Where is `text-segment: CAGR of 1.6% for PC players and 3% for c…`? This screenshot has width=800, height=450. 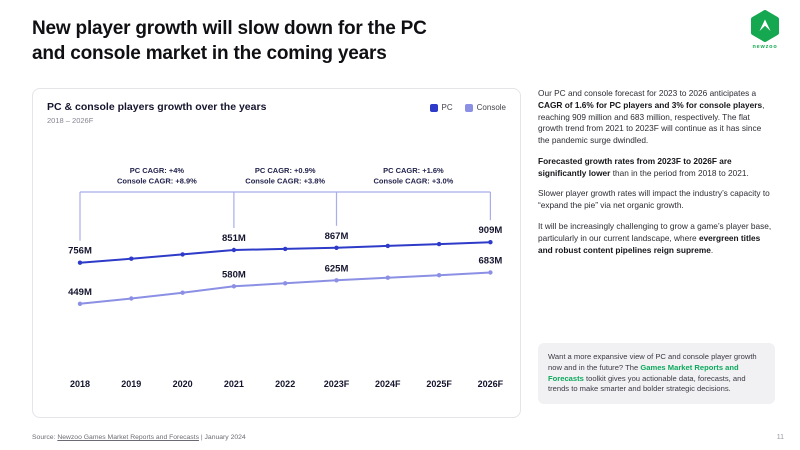 text-segment: CAGR of 1.6% for PC players and 3% for c… is located at coordinates (650, 104).